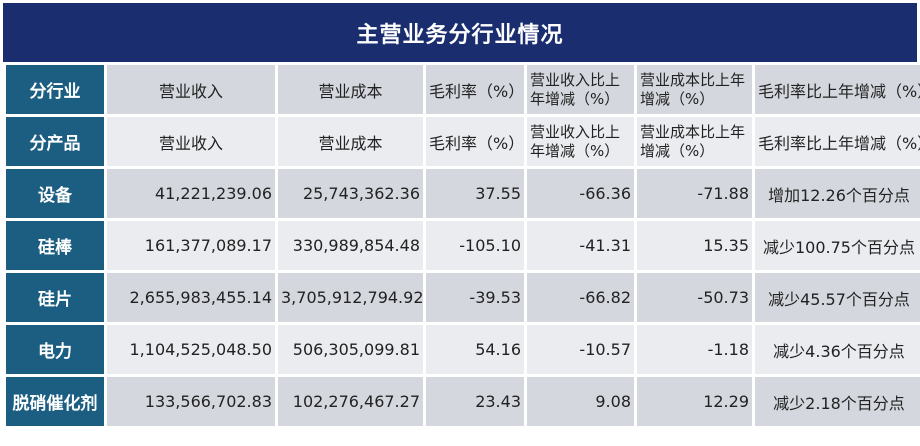  I want to click on margin-change-cell: 减少100.75个百分点, so click(837, 247).